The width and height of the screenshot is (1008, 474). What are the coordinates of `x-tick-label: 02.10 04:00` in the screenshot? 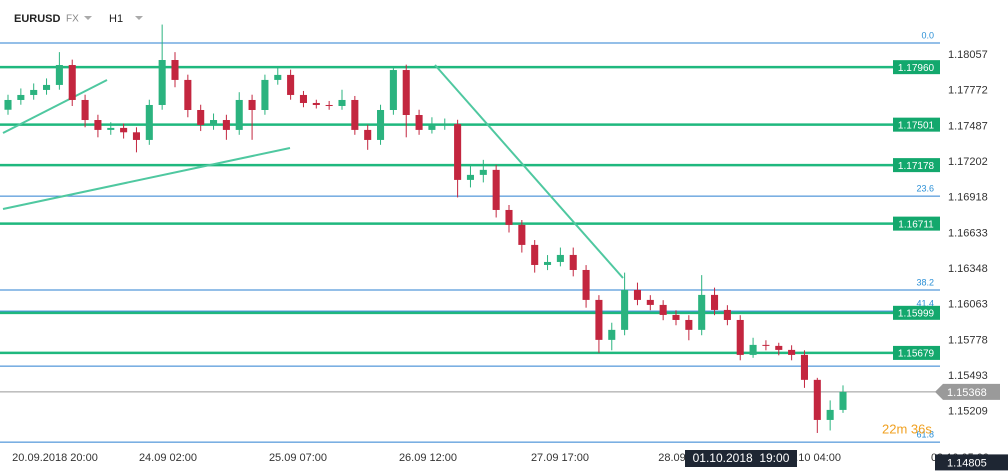 It's located at (812, 458).